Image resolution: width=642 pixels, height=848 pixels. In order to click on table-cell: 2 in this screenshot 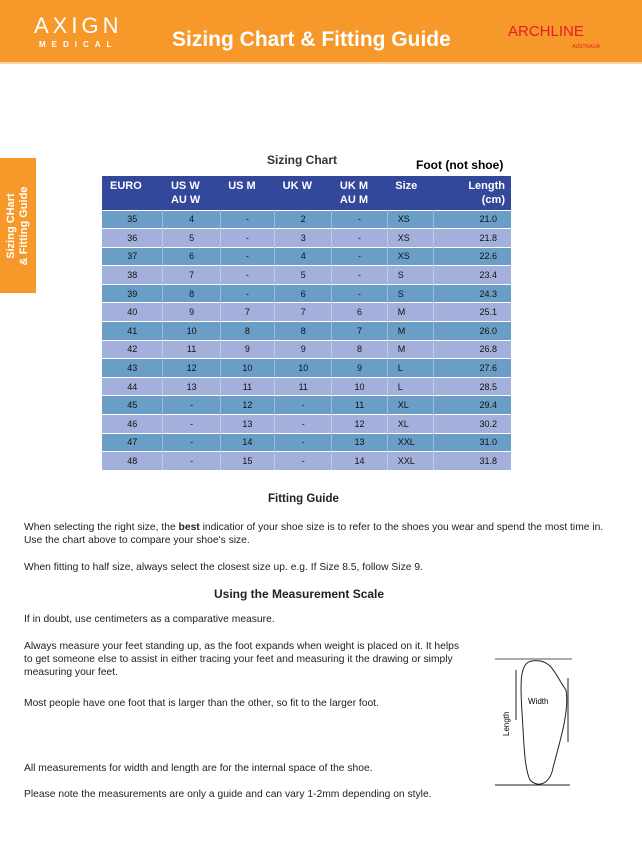, I will do `click(303, 219)`.